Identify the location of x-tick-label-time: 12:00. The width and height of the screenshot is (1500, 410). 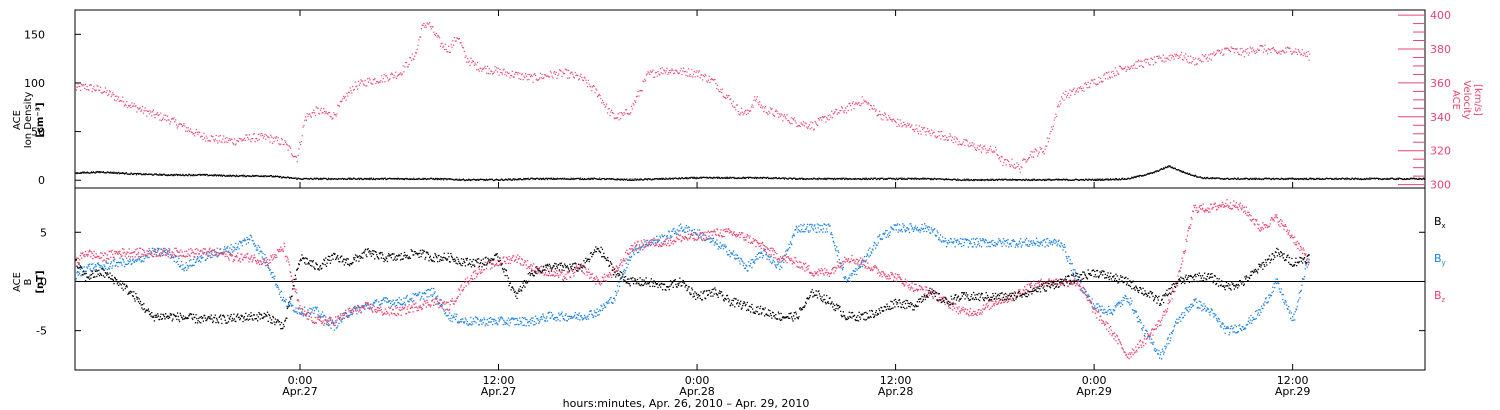
(1293, 380).